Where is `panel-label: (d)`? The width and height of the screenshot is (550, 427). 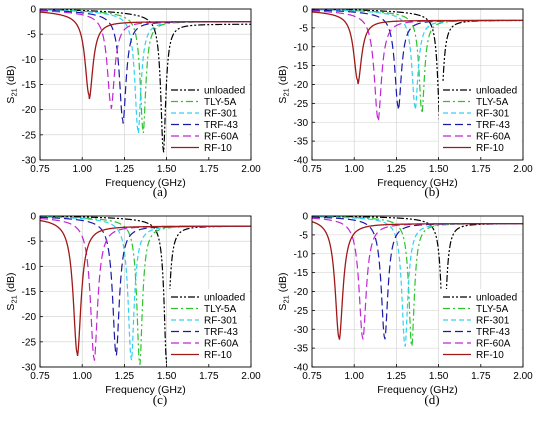 panel-label: (d) is located at coordinates (431, 399).